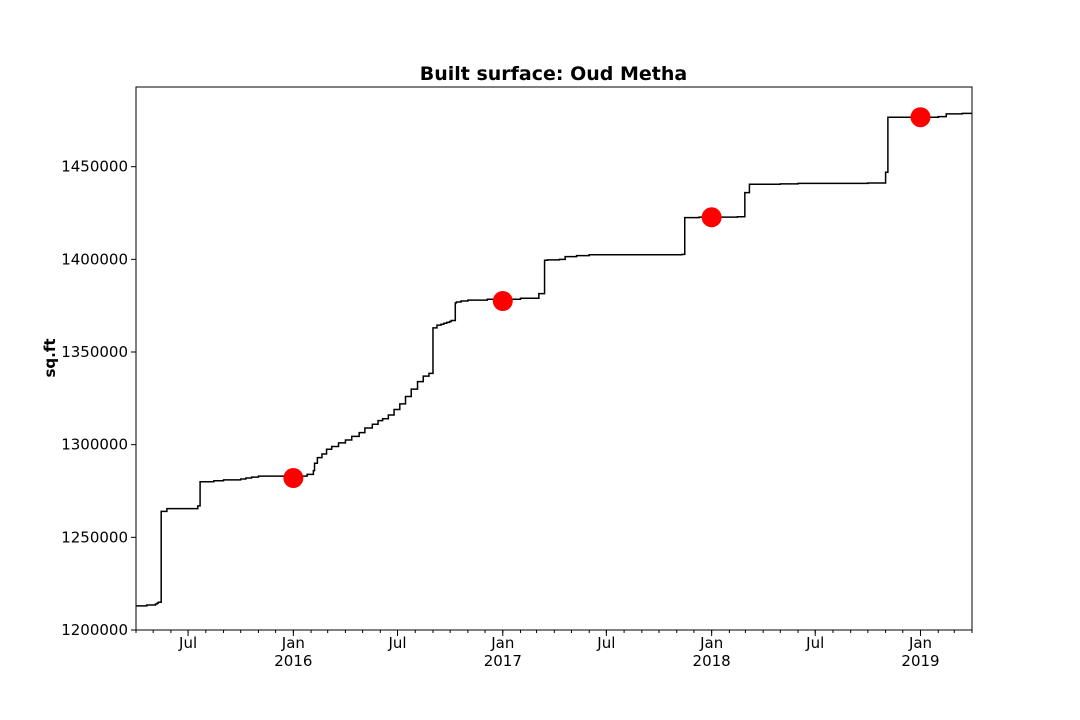 The image size is (1080, 720). What do you see at coordinates (94, 352) in the screenshot?
I see `y-tick-label: 1350000` at bounding box center [94, 352].